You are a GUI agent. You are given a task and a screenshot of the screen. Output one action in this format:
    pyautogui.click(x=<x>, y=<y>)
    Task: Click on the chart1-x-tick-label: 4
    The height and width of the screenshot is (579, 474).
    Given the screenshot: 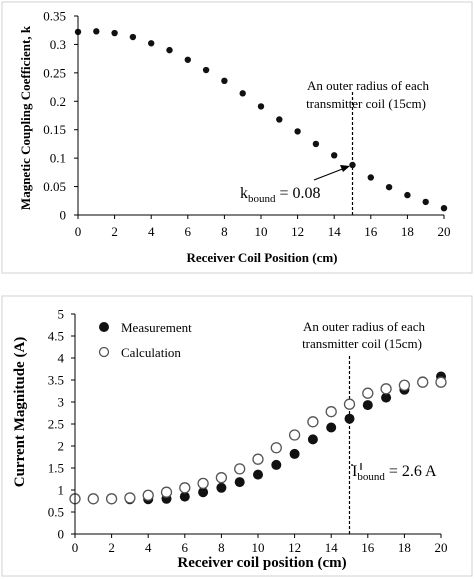 What is the action you would take?
    pyautogui.click(x=151, y=231)
    